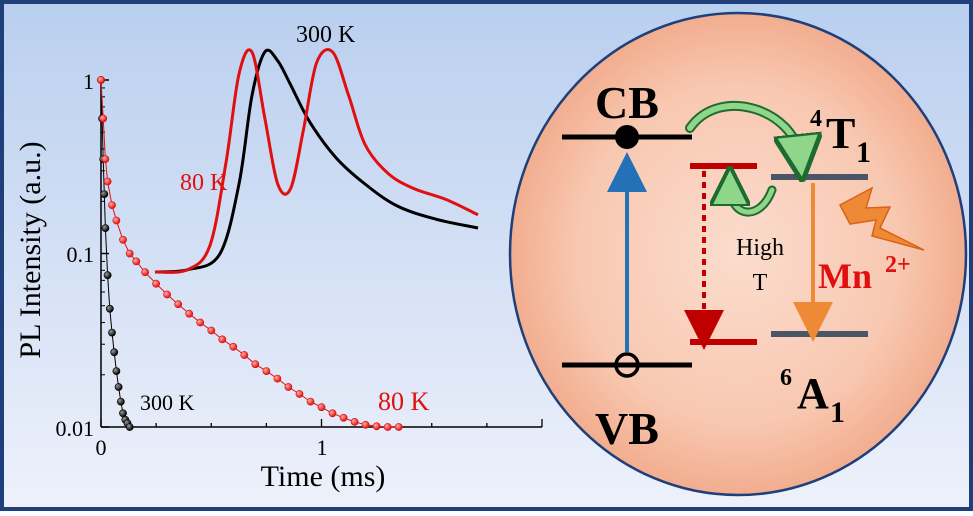  What do you see at coordinates (845, 276) in the screenshot?
I see `mn-text: Mn` at bounding box center [845, 276].